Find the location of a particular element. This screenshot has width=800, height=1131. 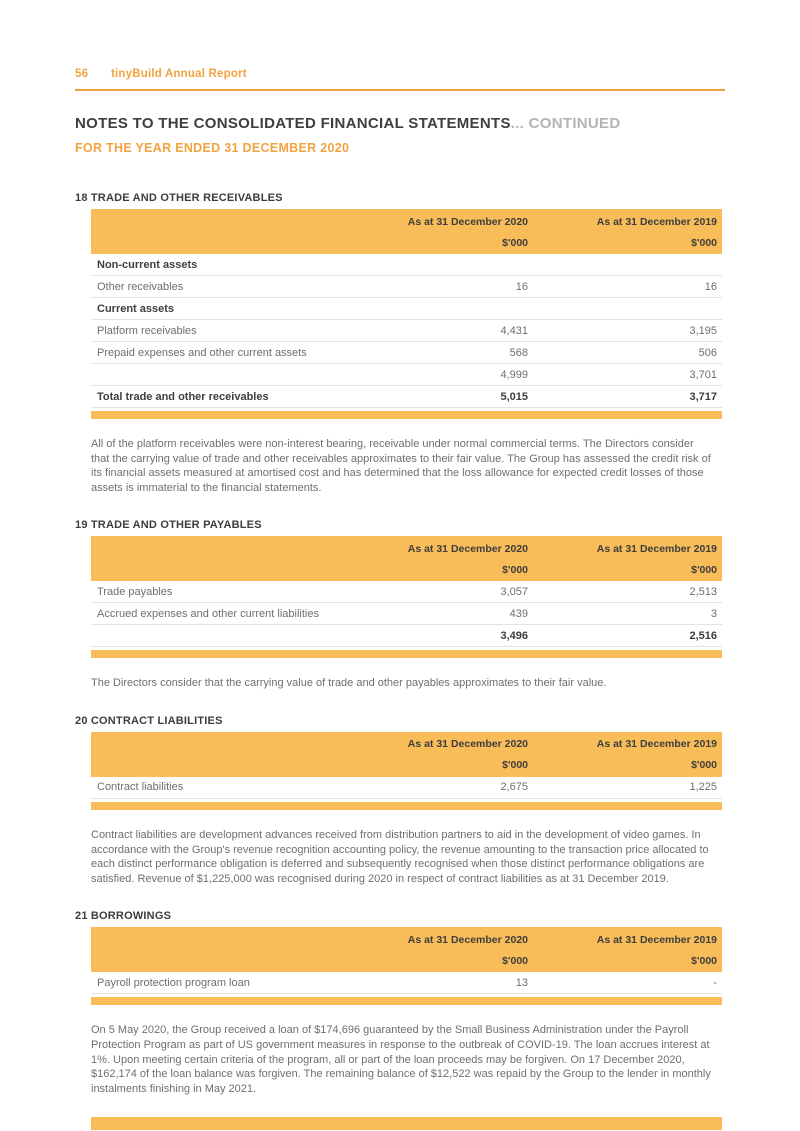

section-heading: 21 BORROWINGS is located at coordinates (123, 916).